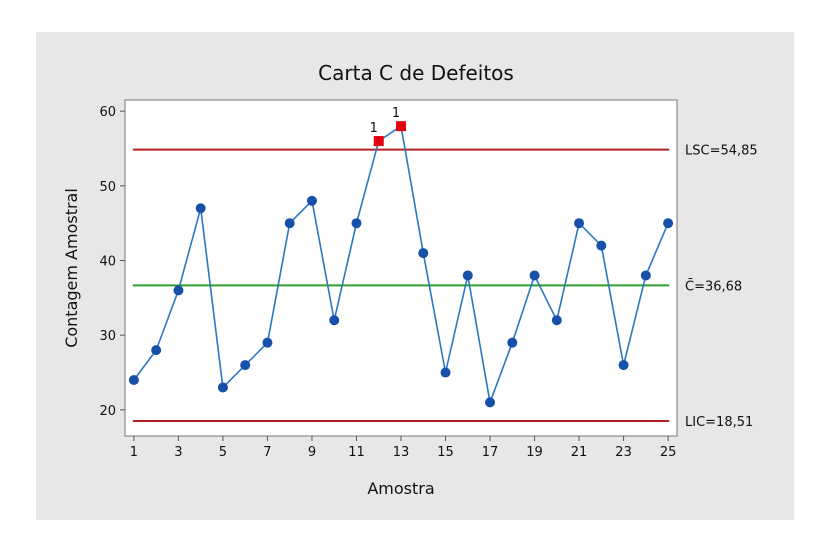 The image size is (836, 554). I want to click on y-tick-label: 50, so click(107, 187).